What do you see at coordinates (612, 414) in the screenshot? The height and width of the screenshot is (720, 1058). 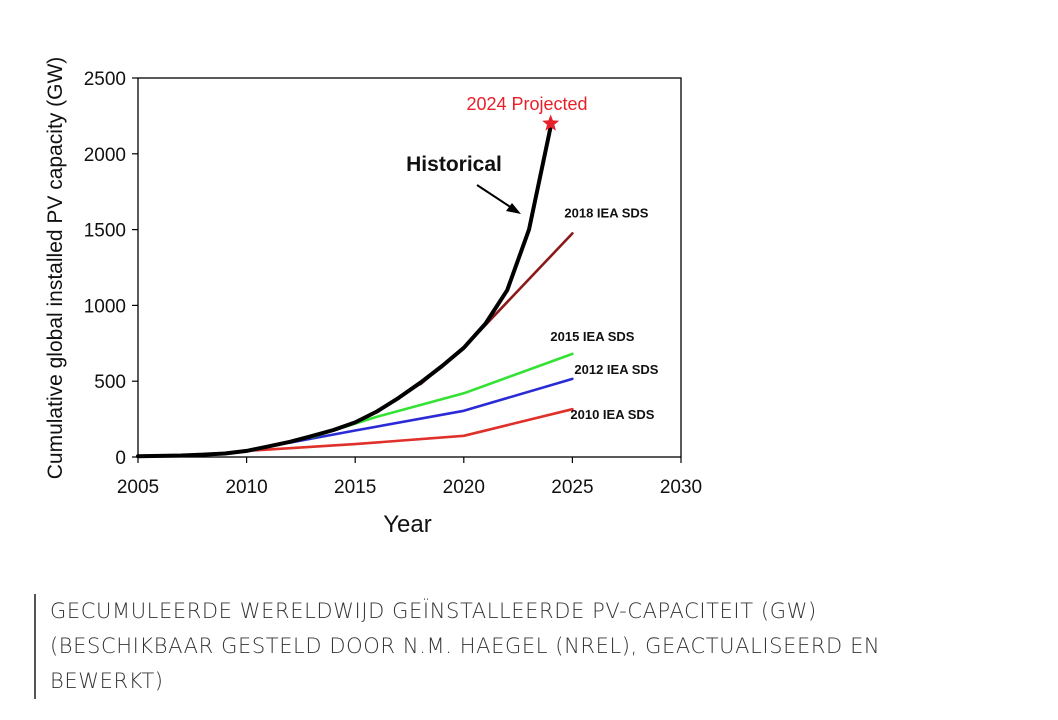 I see `series-label: 2010 IEA SDS` at bounding box center [612, 414].